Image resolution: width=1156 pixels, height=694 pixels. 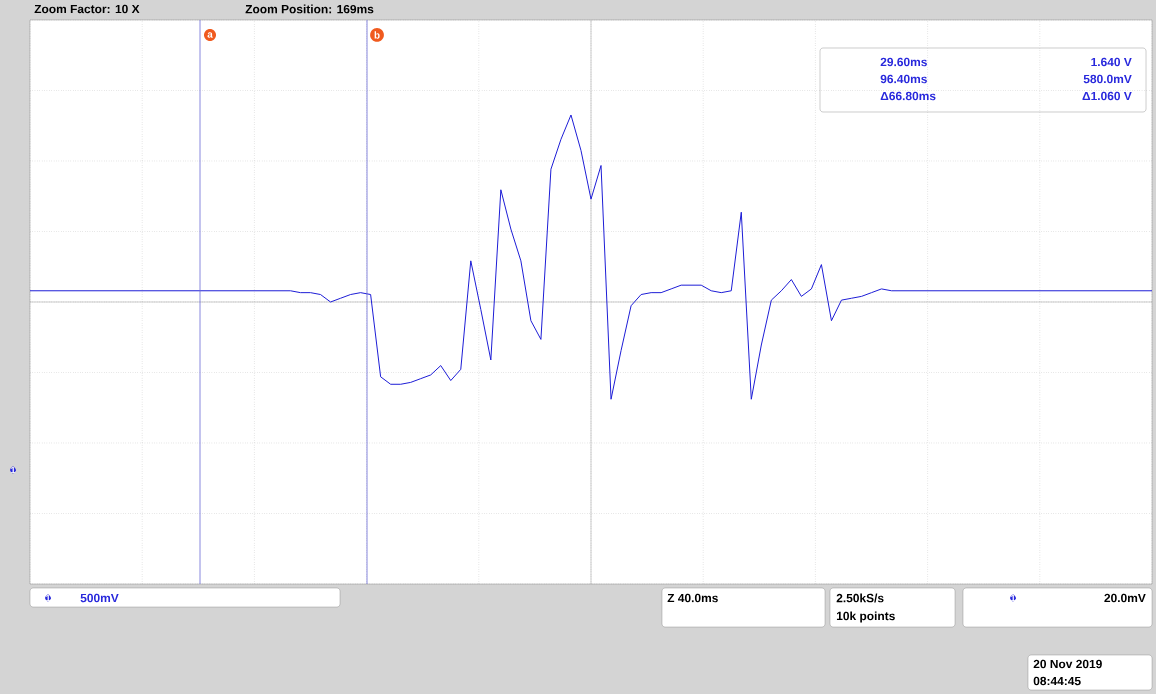 I want to click on text: 1.640 V, so click(x=1111, y=62).